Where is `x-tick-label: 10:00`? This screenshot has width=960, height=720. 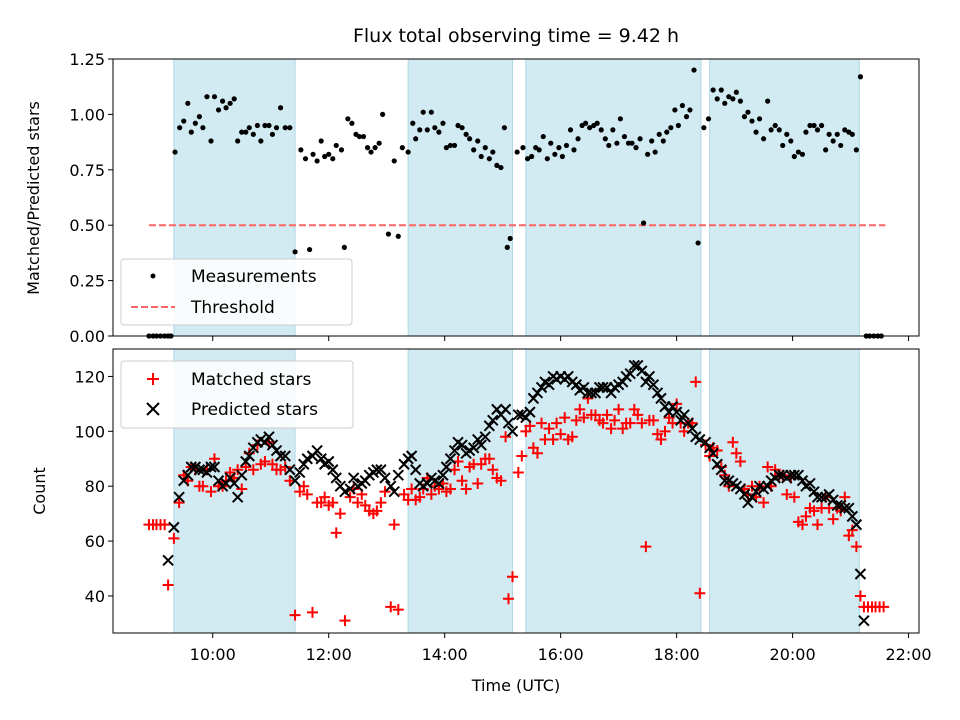
x-tick-label: 10:00 is located at coordinates (213, 654).